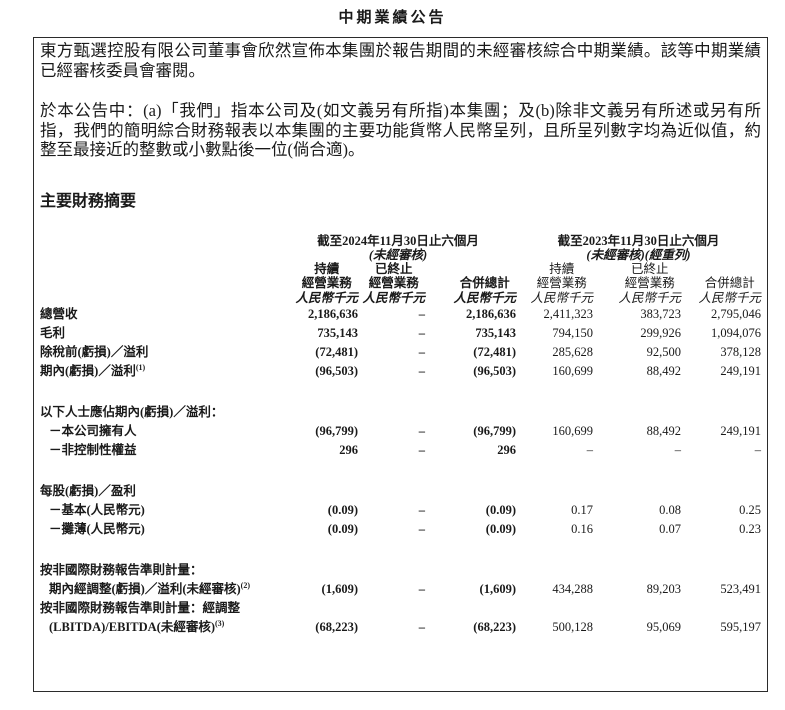  What do you see at coordinates (339, 589) in the screenshot?
I see `value-cell: (1,609)` at bounding box center [339, 589].